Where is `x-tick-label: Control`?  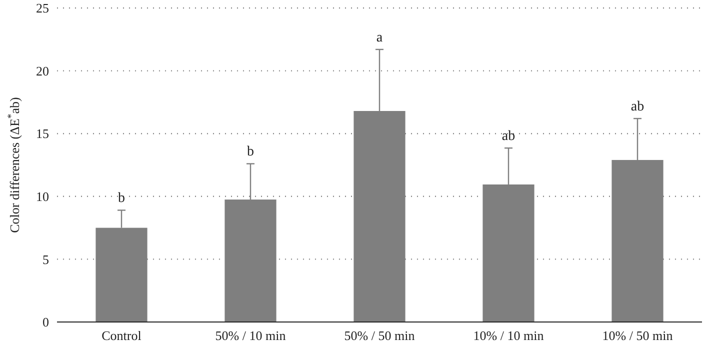
x-tick-label: Control is located at coordinates (122, 335).